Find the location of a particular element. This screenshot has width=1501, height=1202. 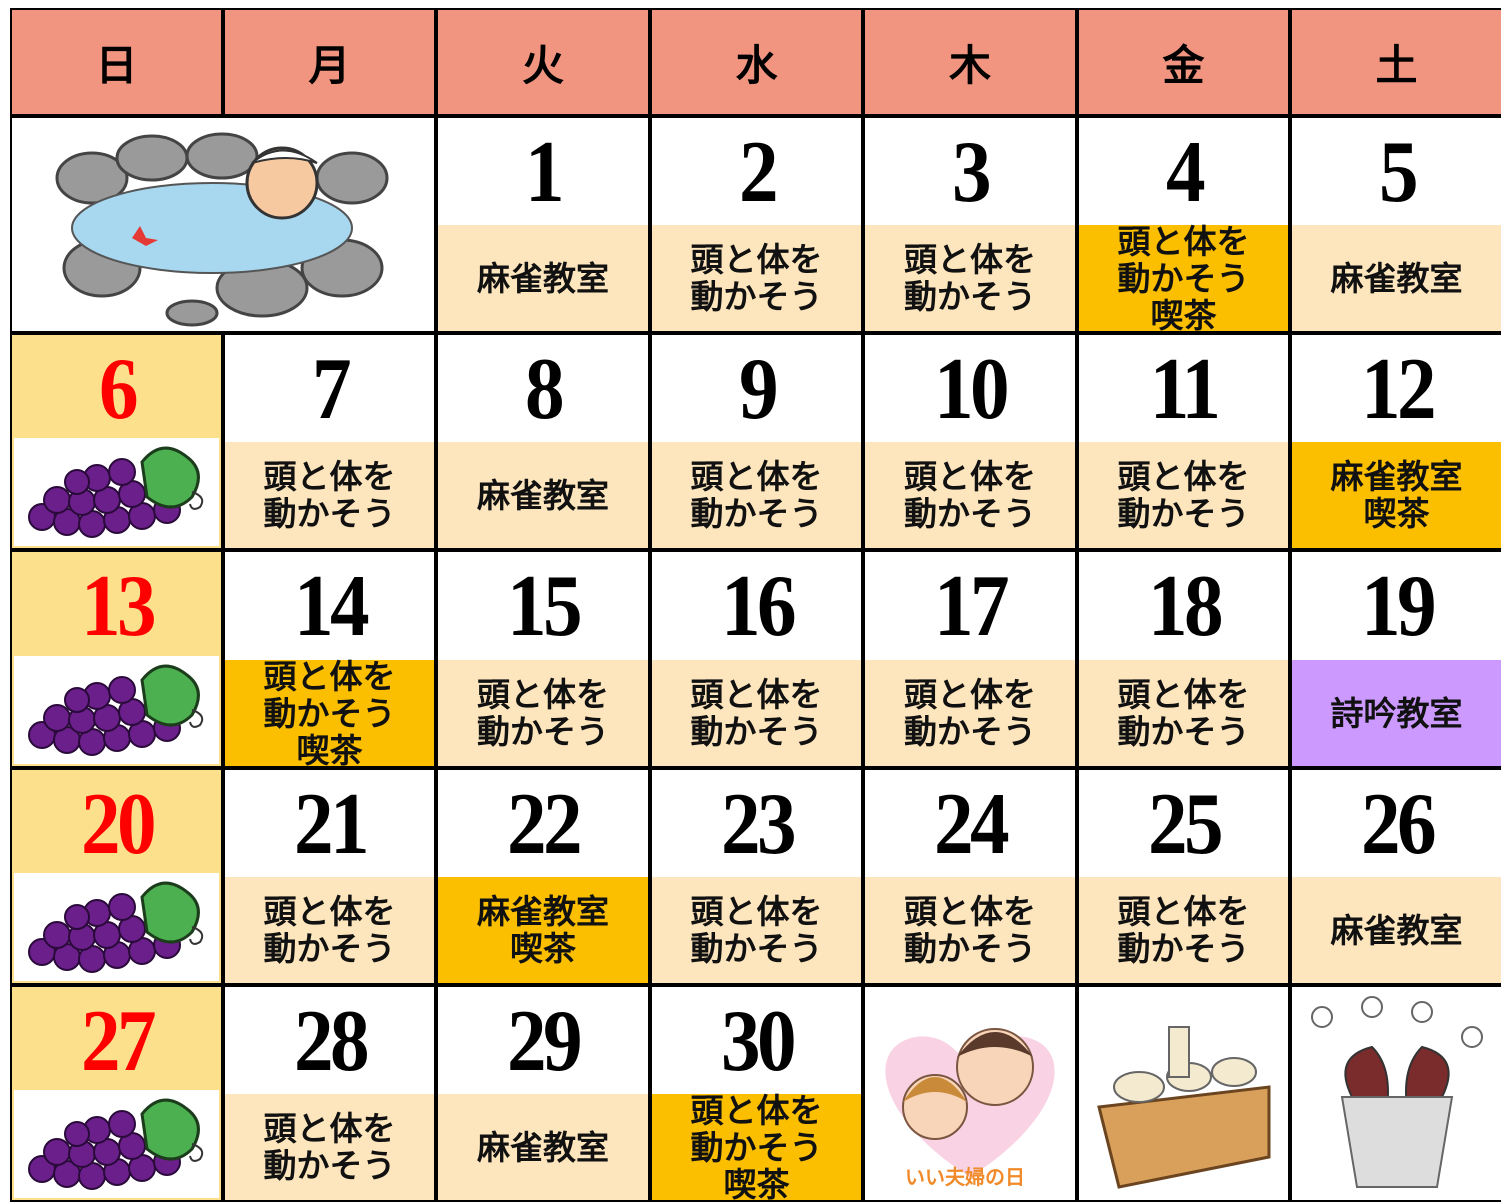

day-number: 17 is located at coordinates (970, 606).